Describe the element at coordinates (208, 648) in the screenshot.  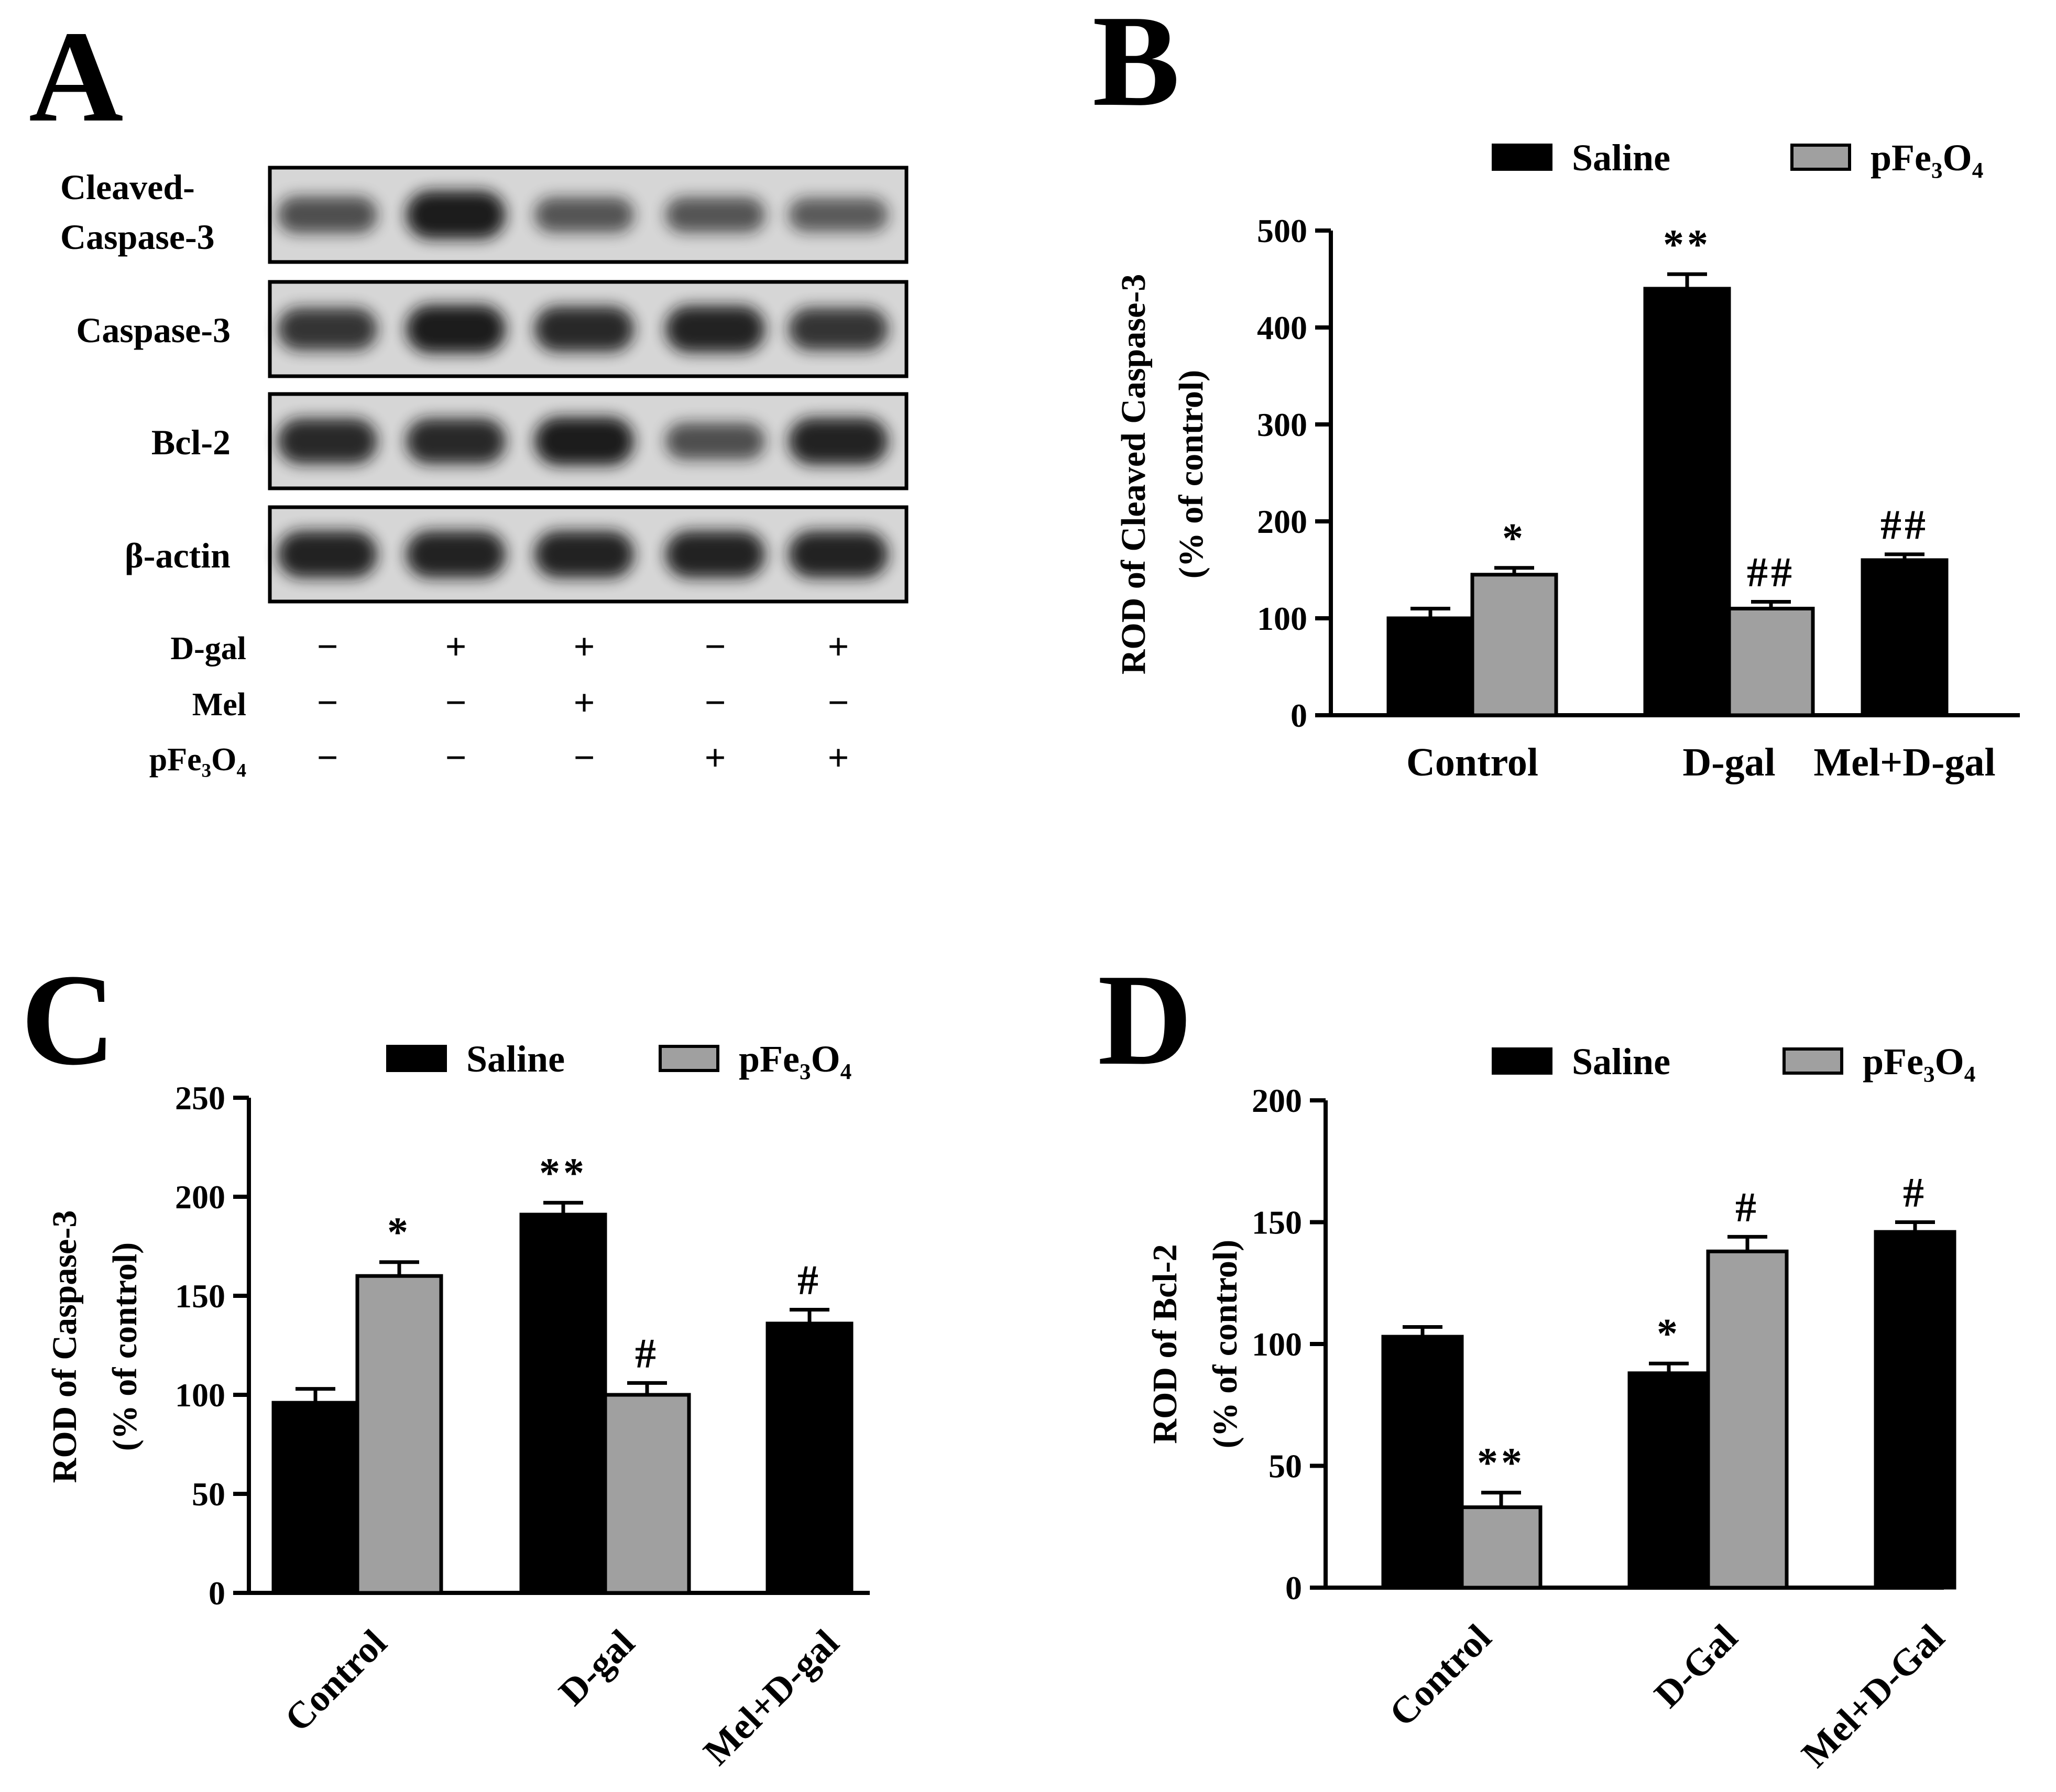
I see `treatment-label: D-gal` at that location.